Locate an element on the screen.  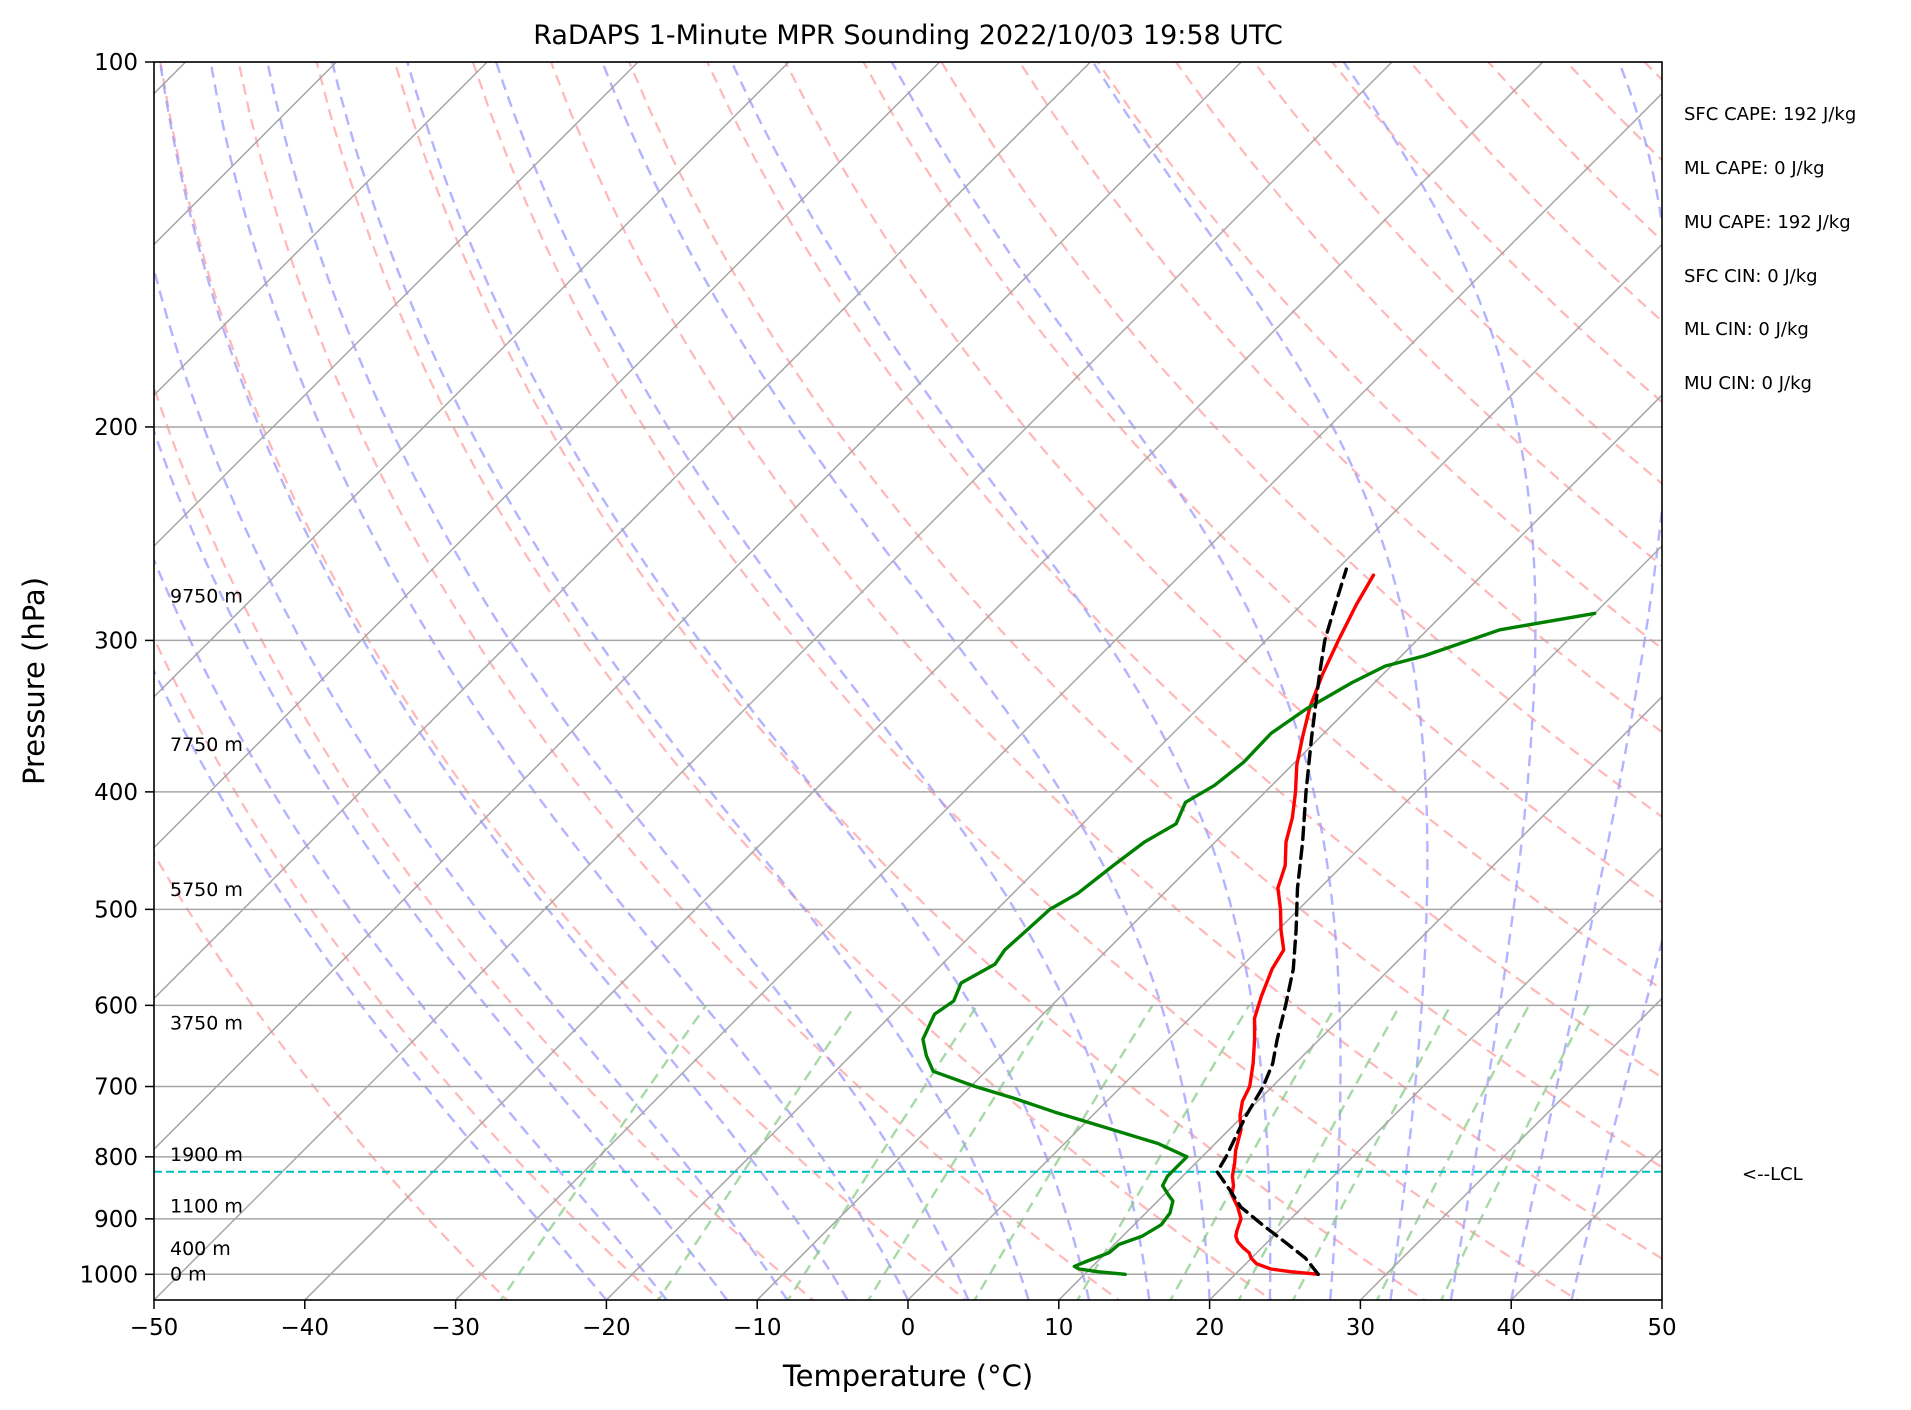
x-tick-label: −40 is located at coordinates (305, 1328).